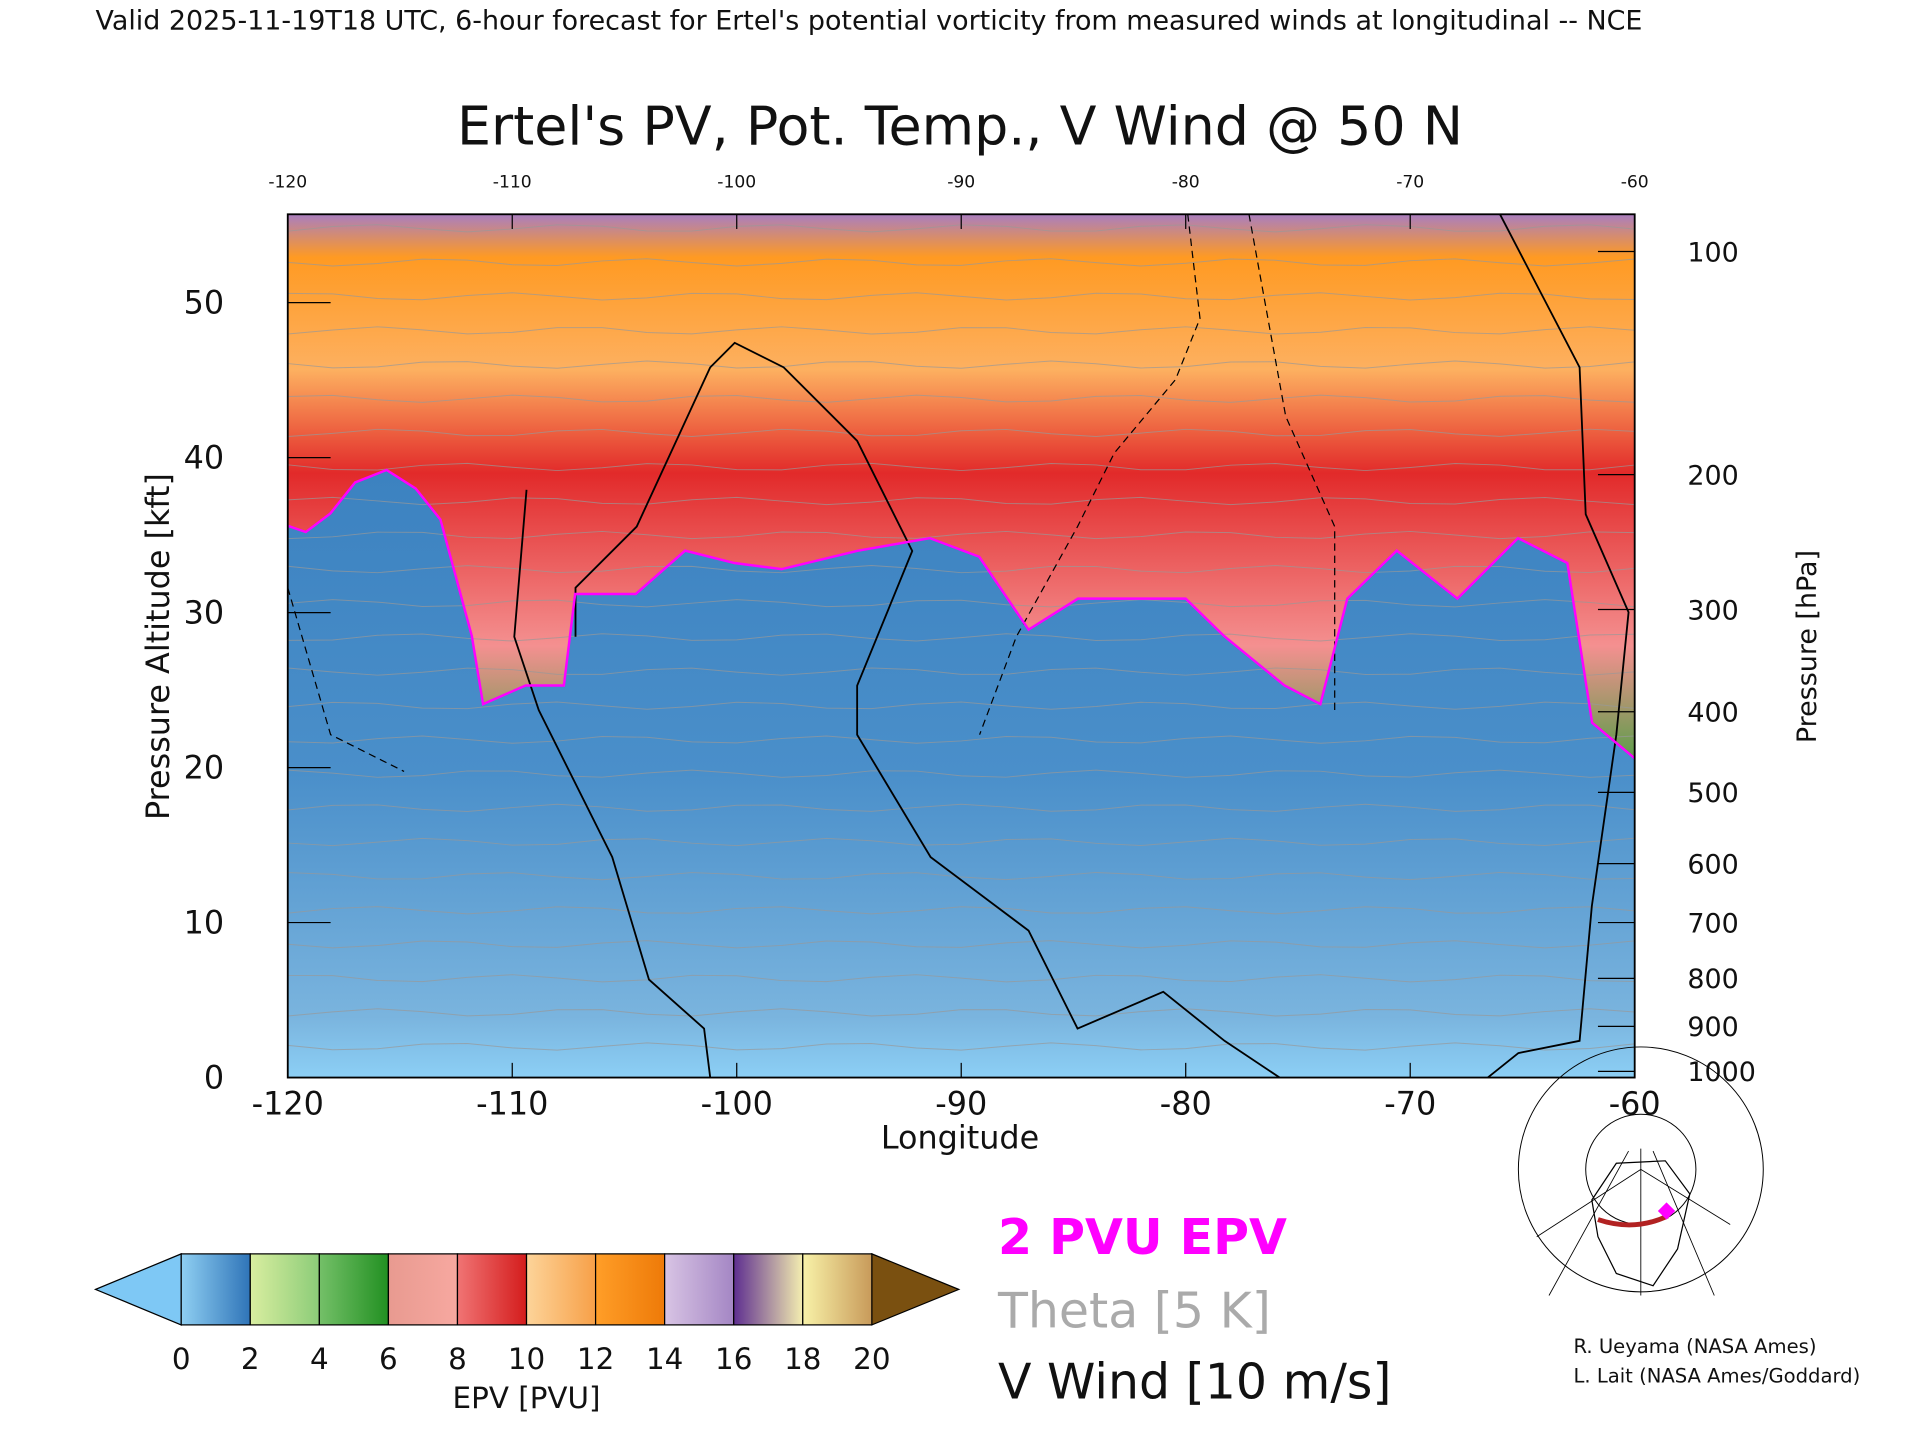 The image size is (1920, 1440). What do you see at coordinates (1712, 793) in the screenshot?
I see `pressure-tick-label: 500` at bounding box center [1712, 793].